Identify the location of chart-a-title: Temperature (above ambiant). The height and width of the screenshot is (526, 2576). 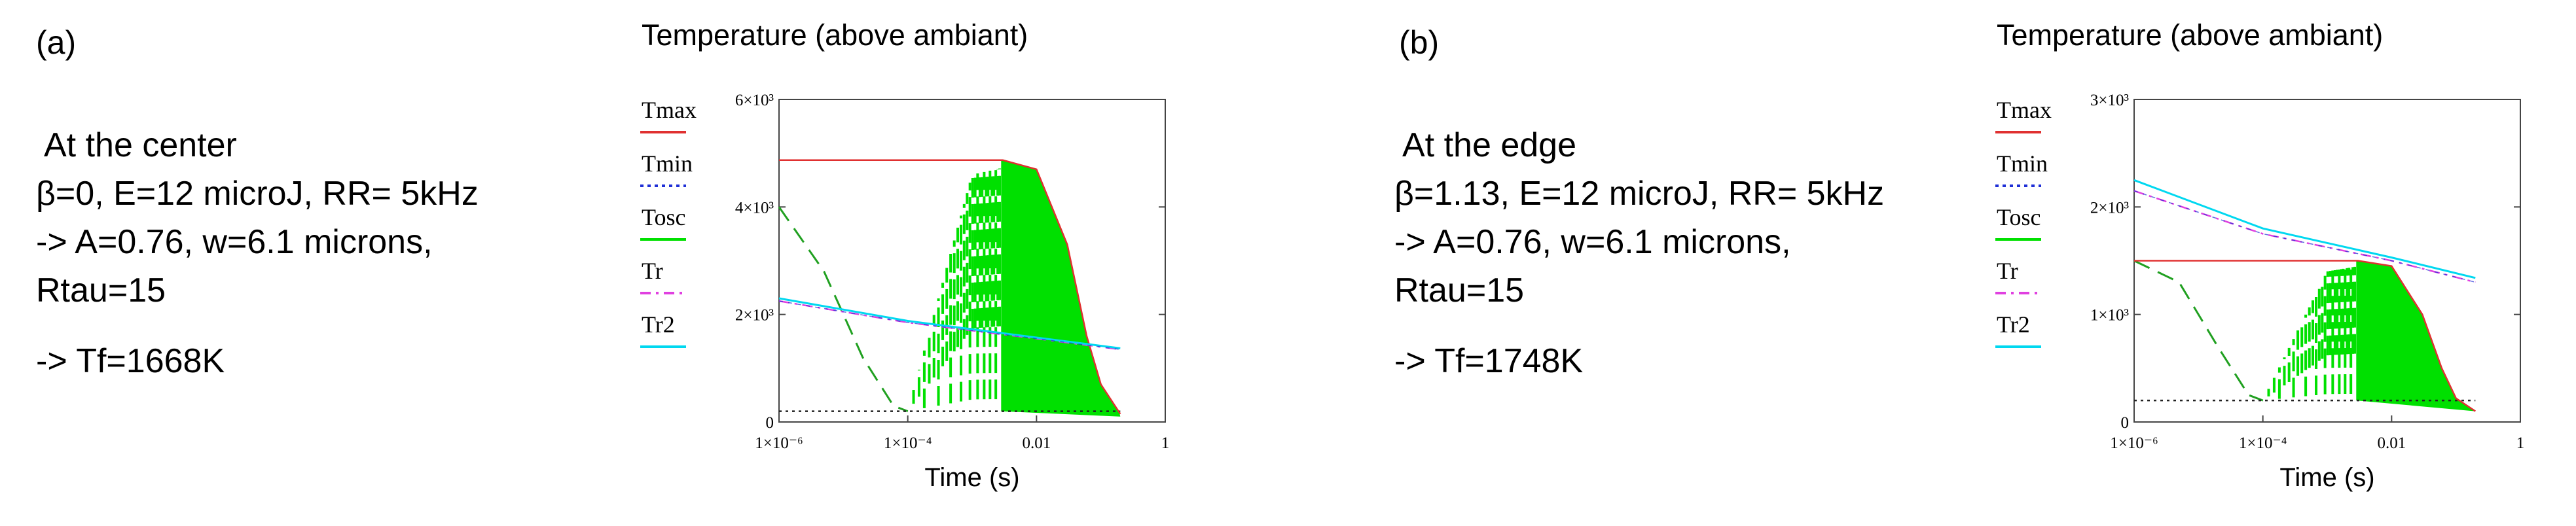
(835, 35).